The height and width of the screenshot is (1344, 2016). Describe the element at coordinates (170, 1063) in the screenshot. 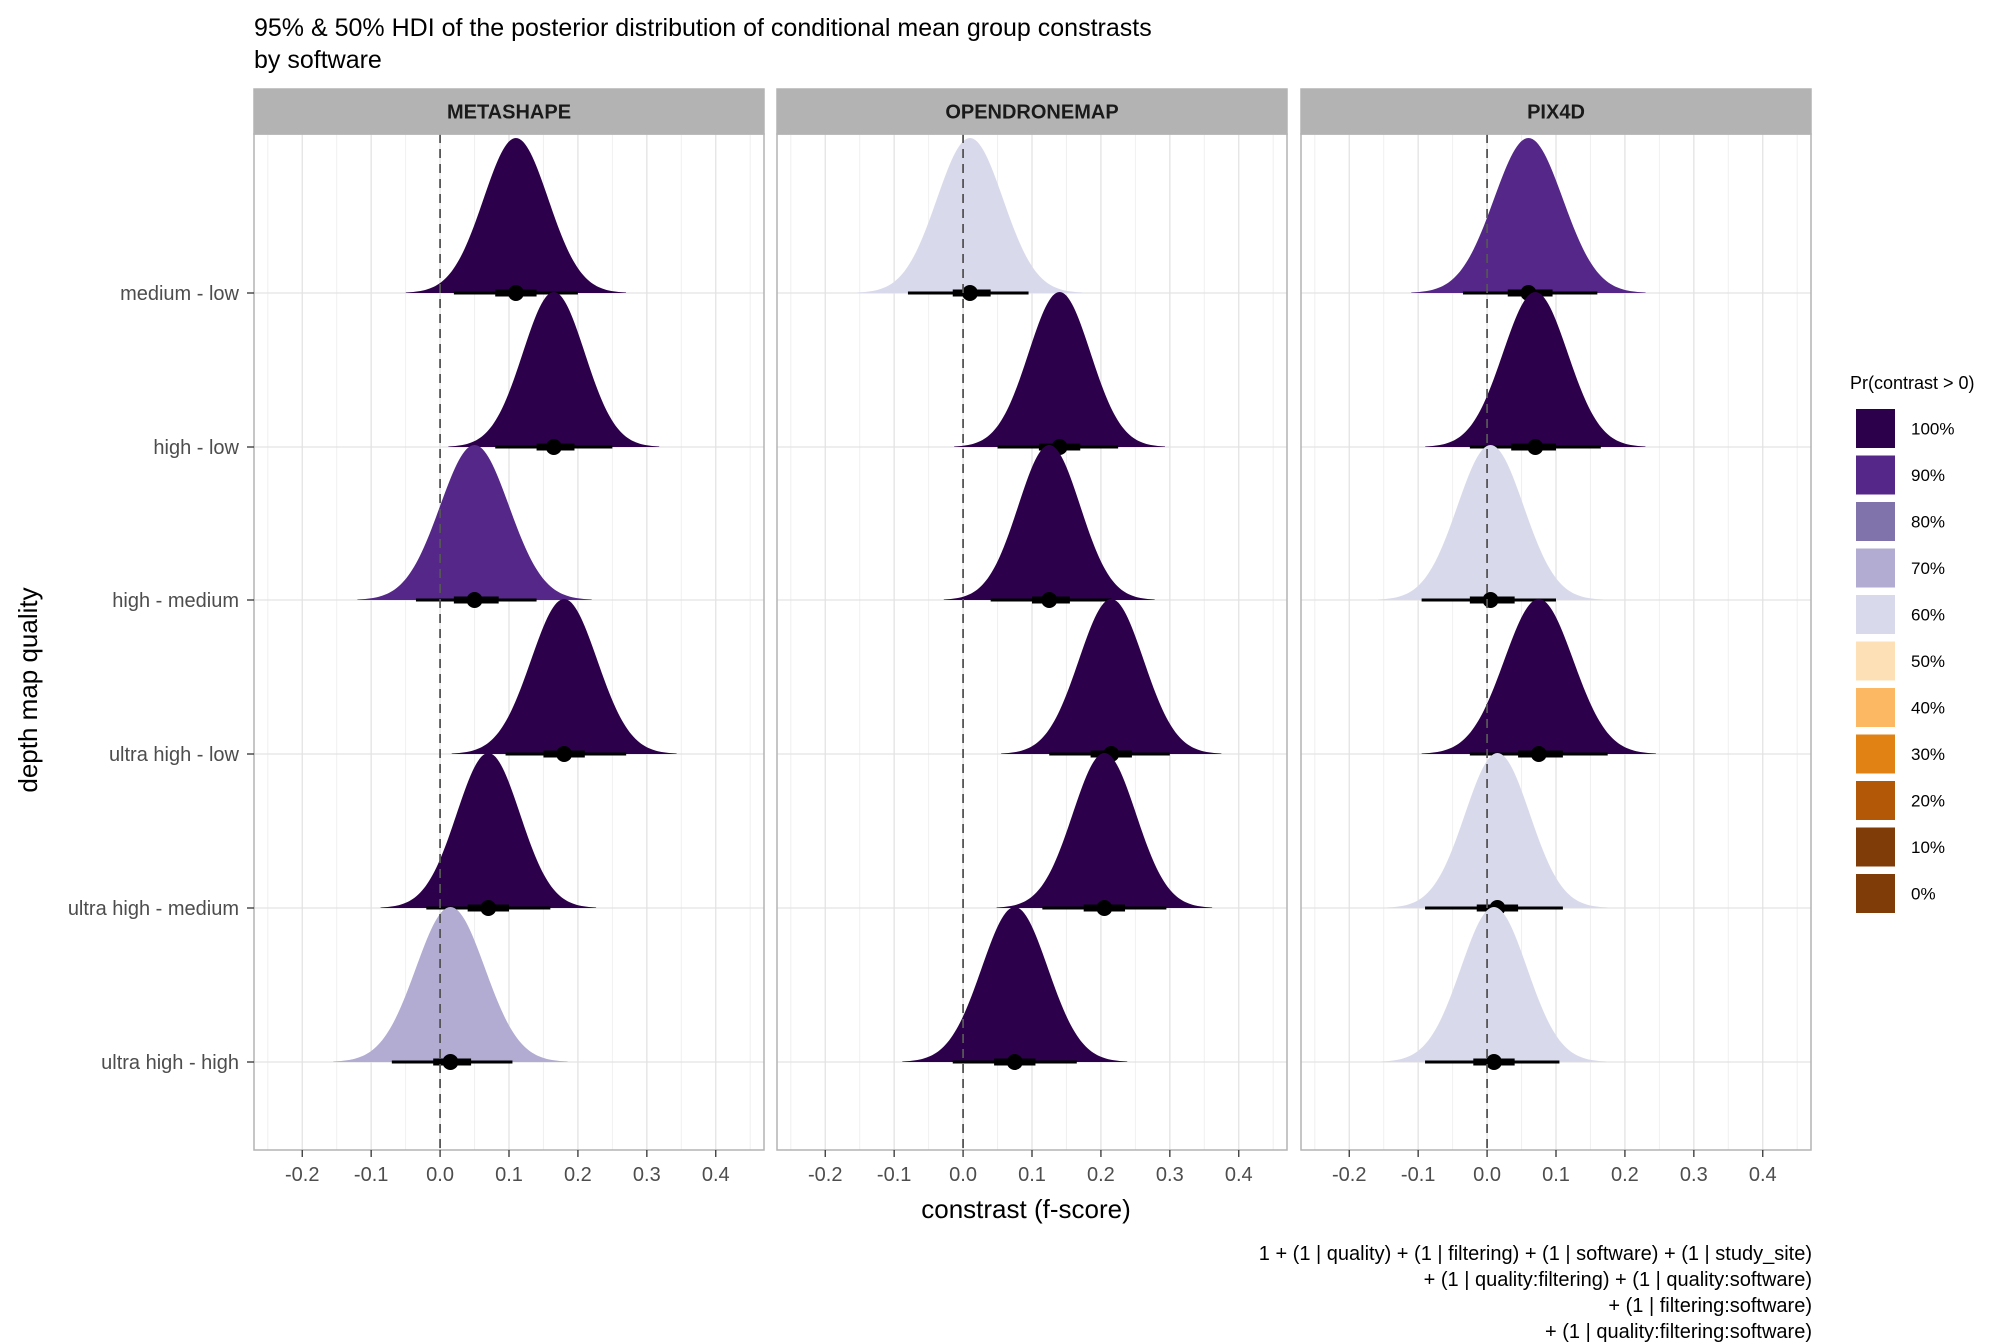

I see `y-axis-tick-label: ultra high - high` at that location.